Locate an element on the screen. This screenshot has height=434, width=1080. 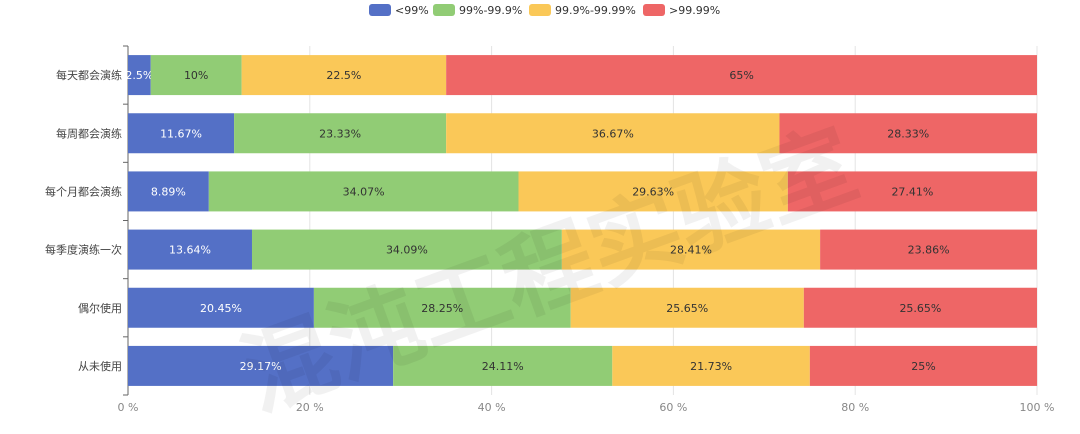
category-label: 从未使用 is located at coordinates (100, 366).